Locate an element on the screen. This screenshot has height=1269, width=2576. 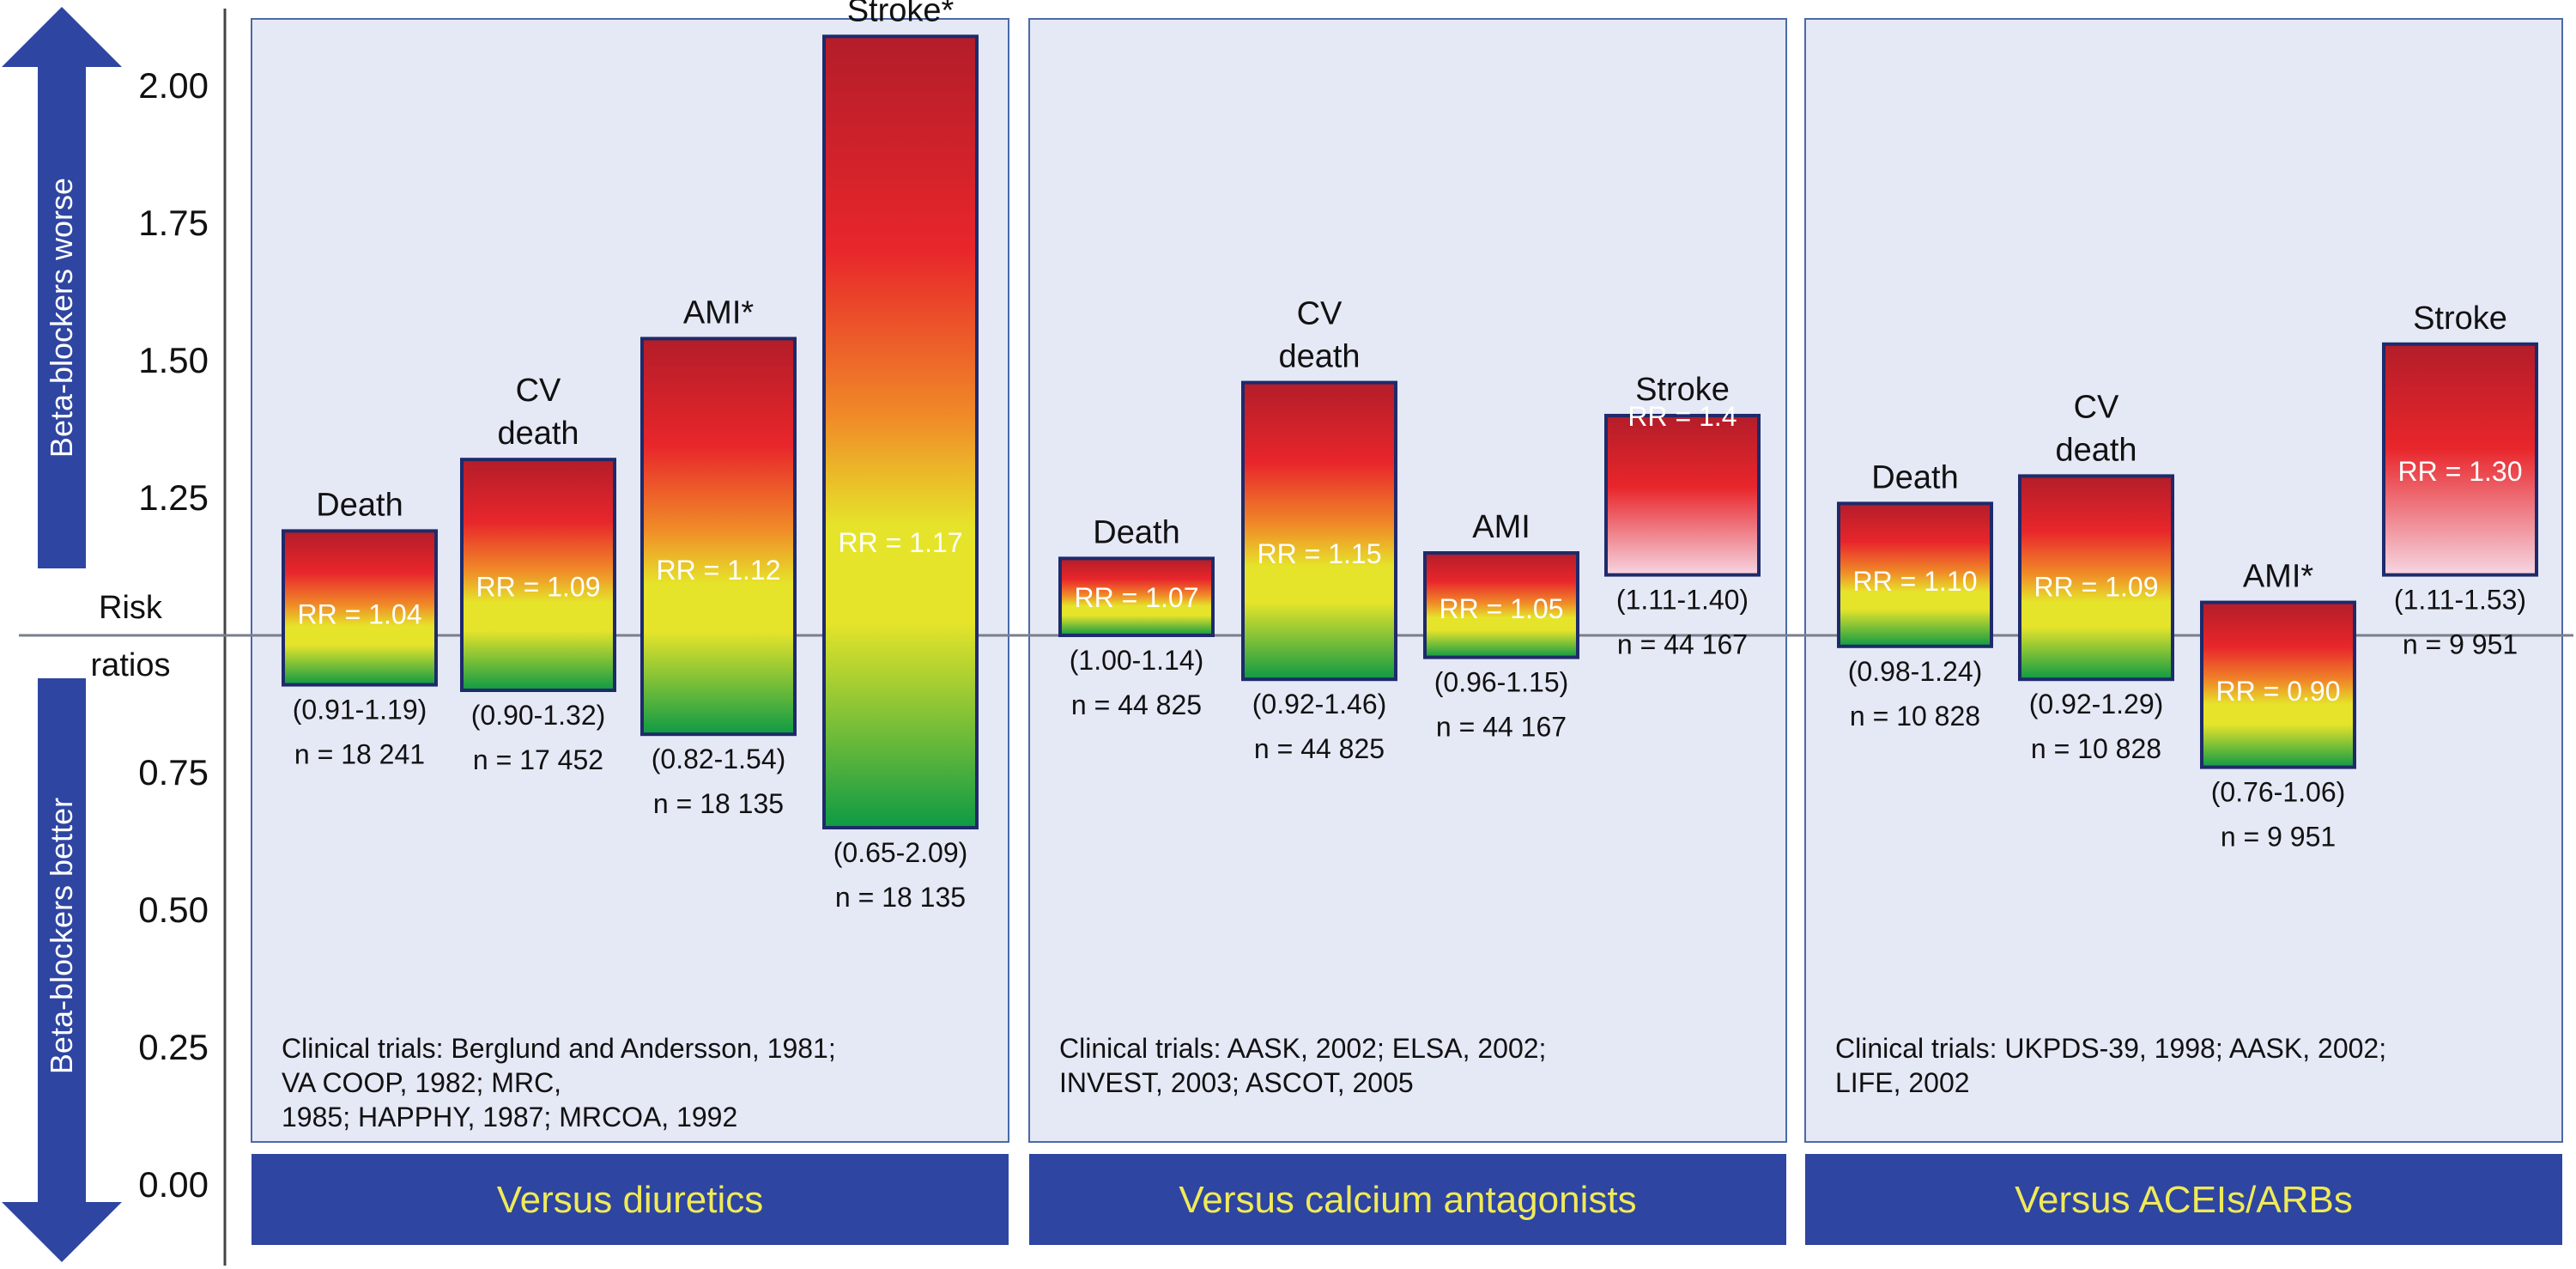
outcome-label: Stroke* is located at coordinates (901, 14).